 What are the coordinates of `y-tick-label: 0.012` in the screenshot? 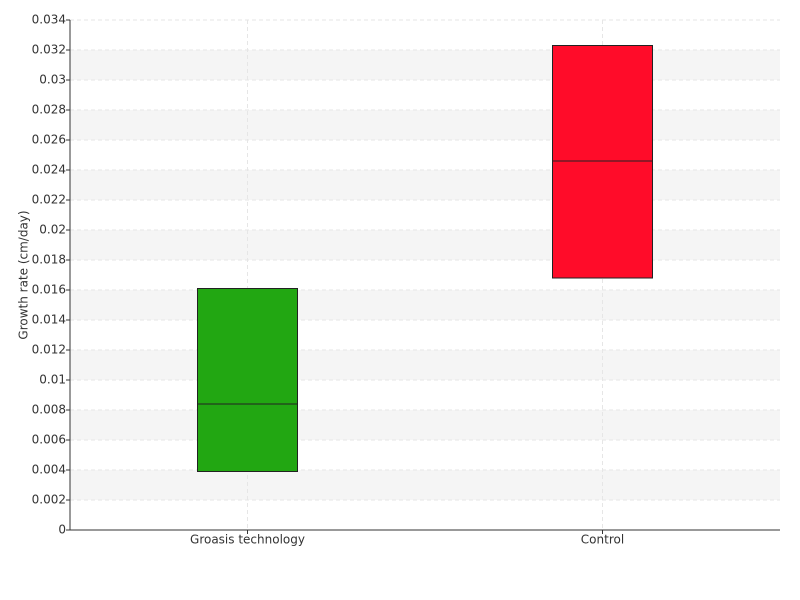 It's located at (49, 350).